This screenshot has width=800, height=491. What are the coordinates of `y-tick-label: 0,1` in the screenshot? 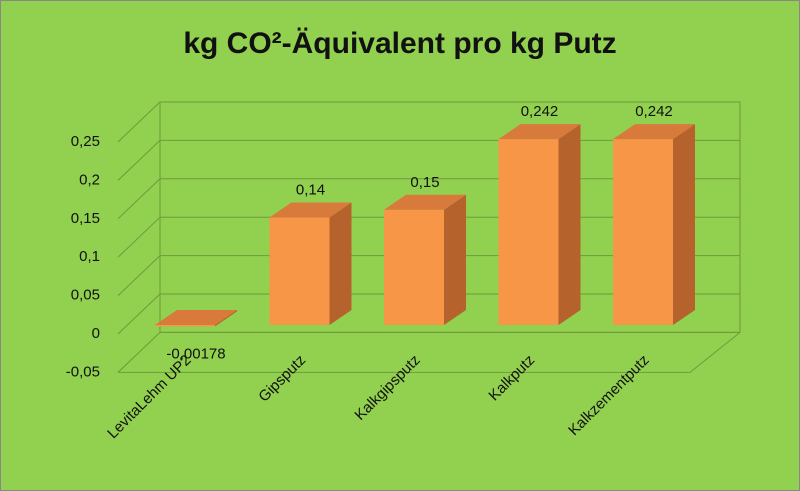 It's located at (89, 256).